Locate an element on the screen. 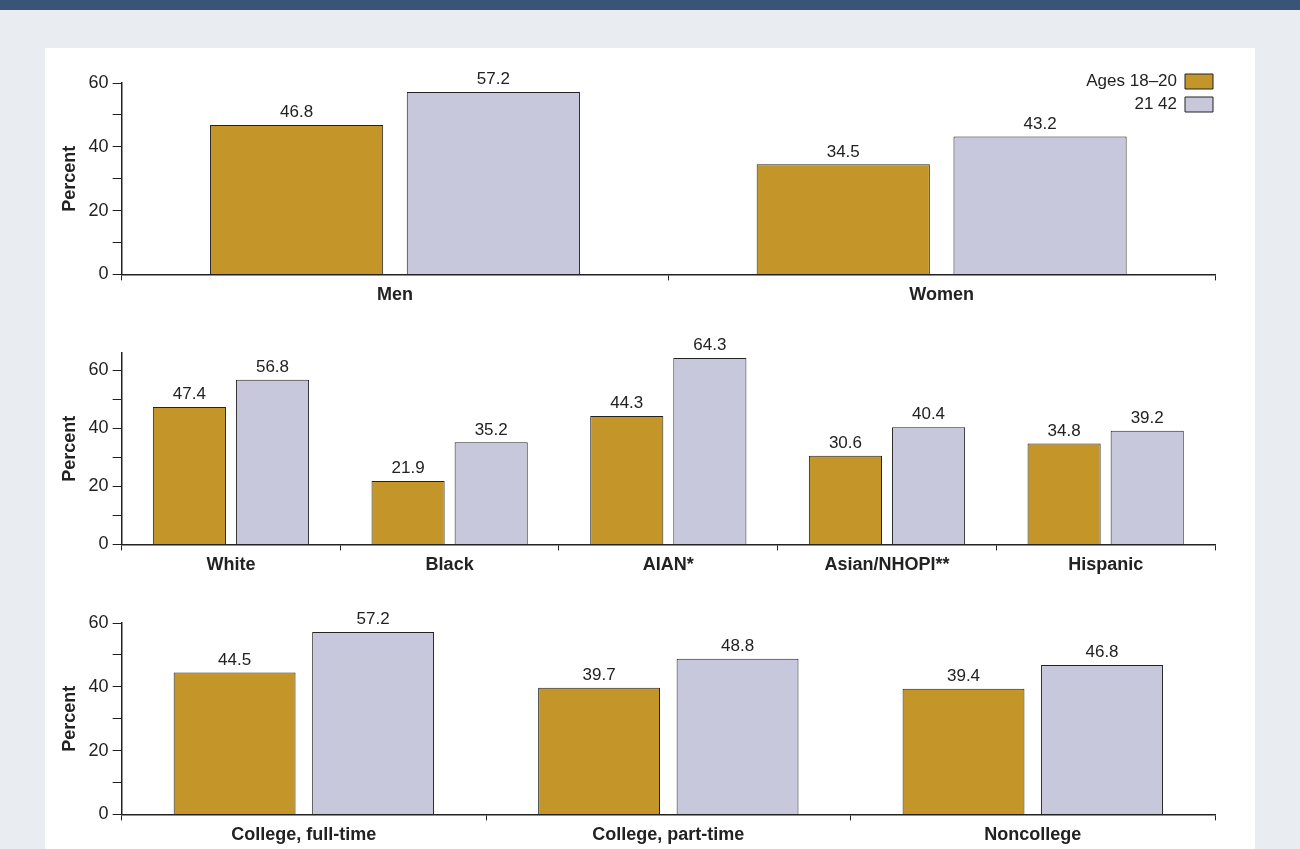  data-label: 35.2 is located at coordinates (491, 429).